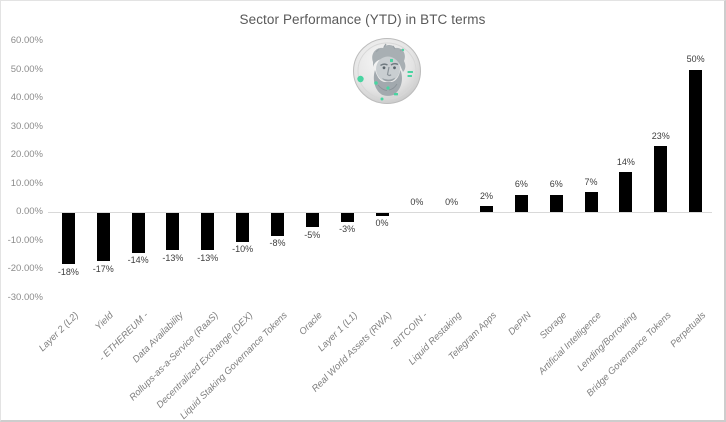 This screenshot has width=726, height=422. I want to click on y-tick-label: -20.00%, so click(25, 268).